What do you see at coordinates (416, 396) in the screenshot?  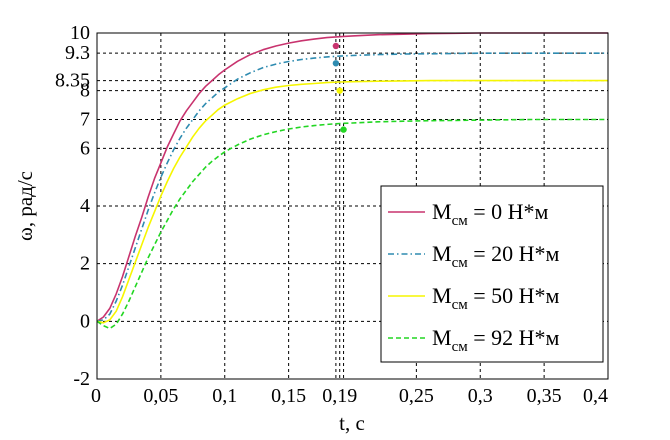 I see `x-tick-label: 0,25` at bounding box center [416, 396].